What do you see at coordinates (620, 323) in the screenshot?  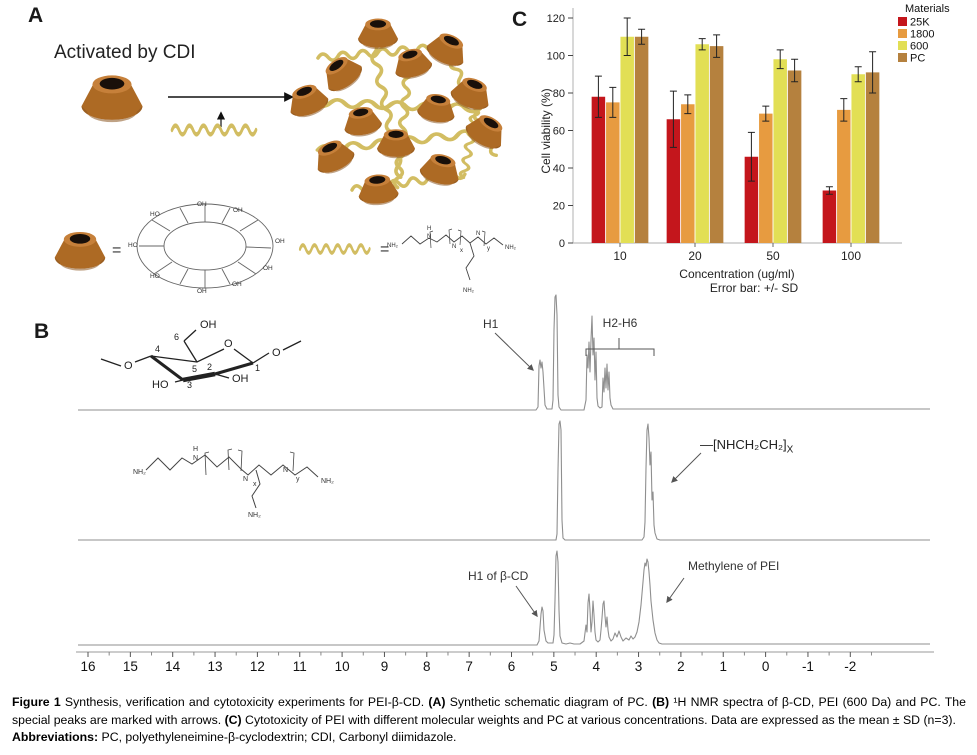 I see `annotation-h2-h6: H2-H6` at bounding box center [620, 323].